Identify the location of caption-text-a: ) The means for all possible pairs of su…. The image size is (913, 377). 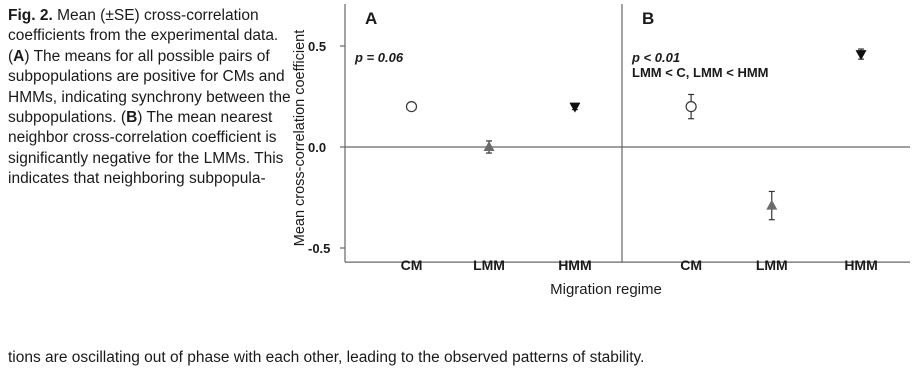
(149, 87).